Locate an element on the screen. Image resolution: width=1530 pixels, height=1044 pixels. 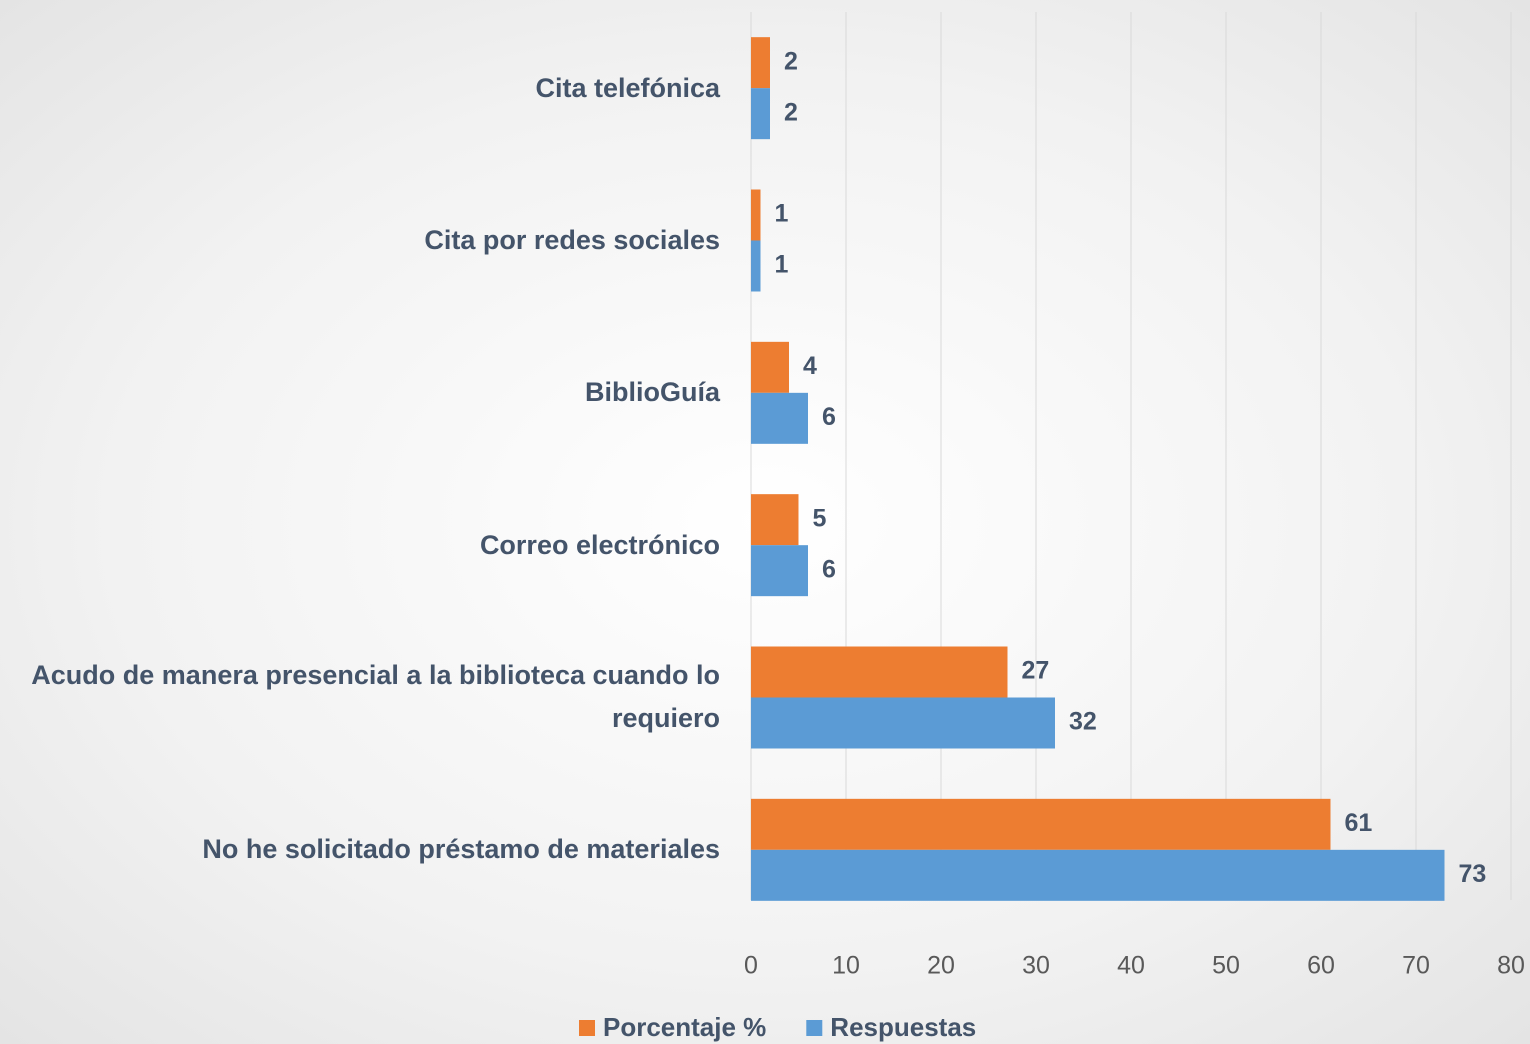
category-label: BiblioGuía is located at coordinates (652, 392).